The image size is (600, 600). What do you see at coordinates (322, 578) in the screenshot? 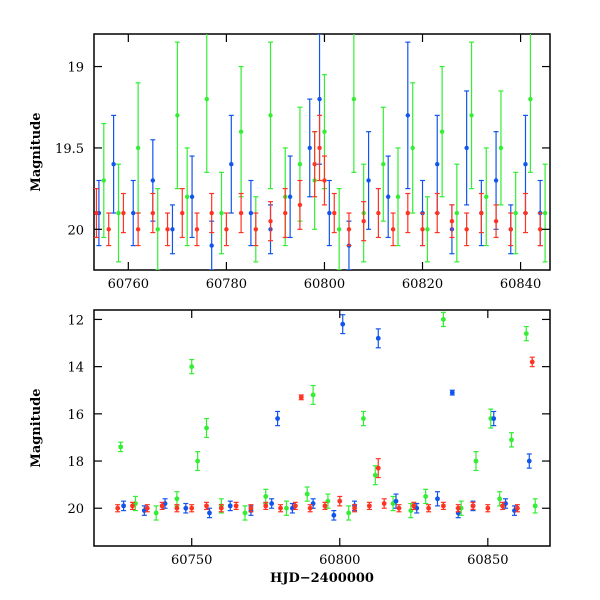
I see `bottom-x-axis-title: HJD−2400000` at bounding box center [322, 578].